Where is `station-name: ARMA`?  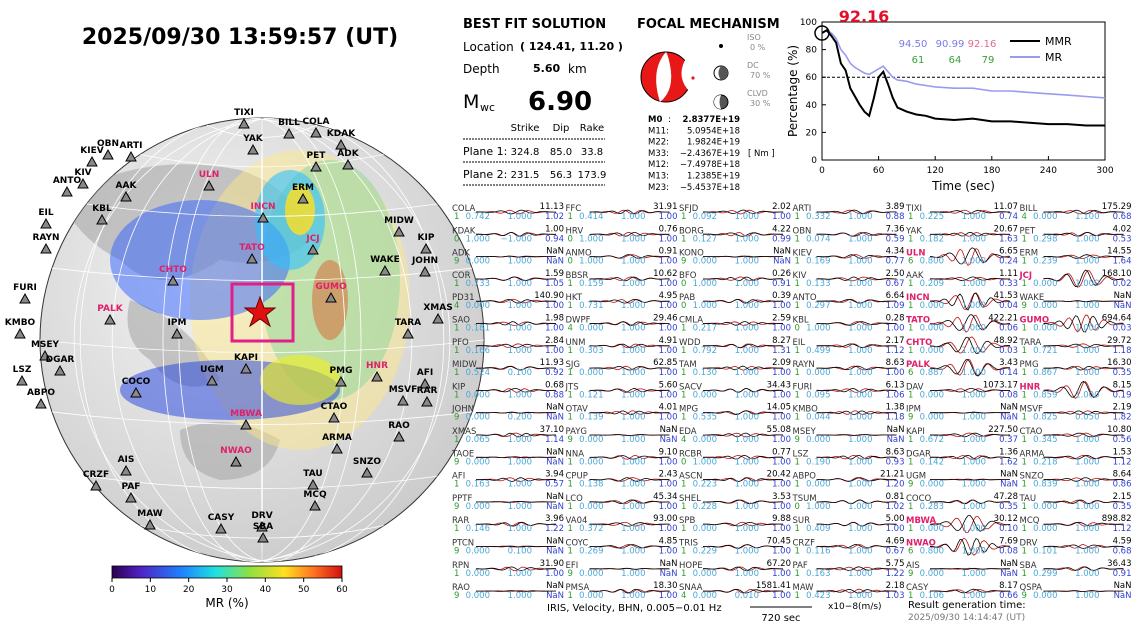
station-name: ARMA is located at coordinates (1032, 454).